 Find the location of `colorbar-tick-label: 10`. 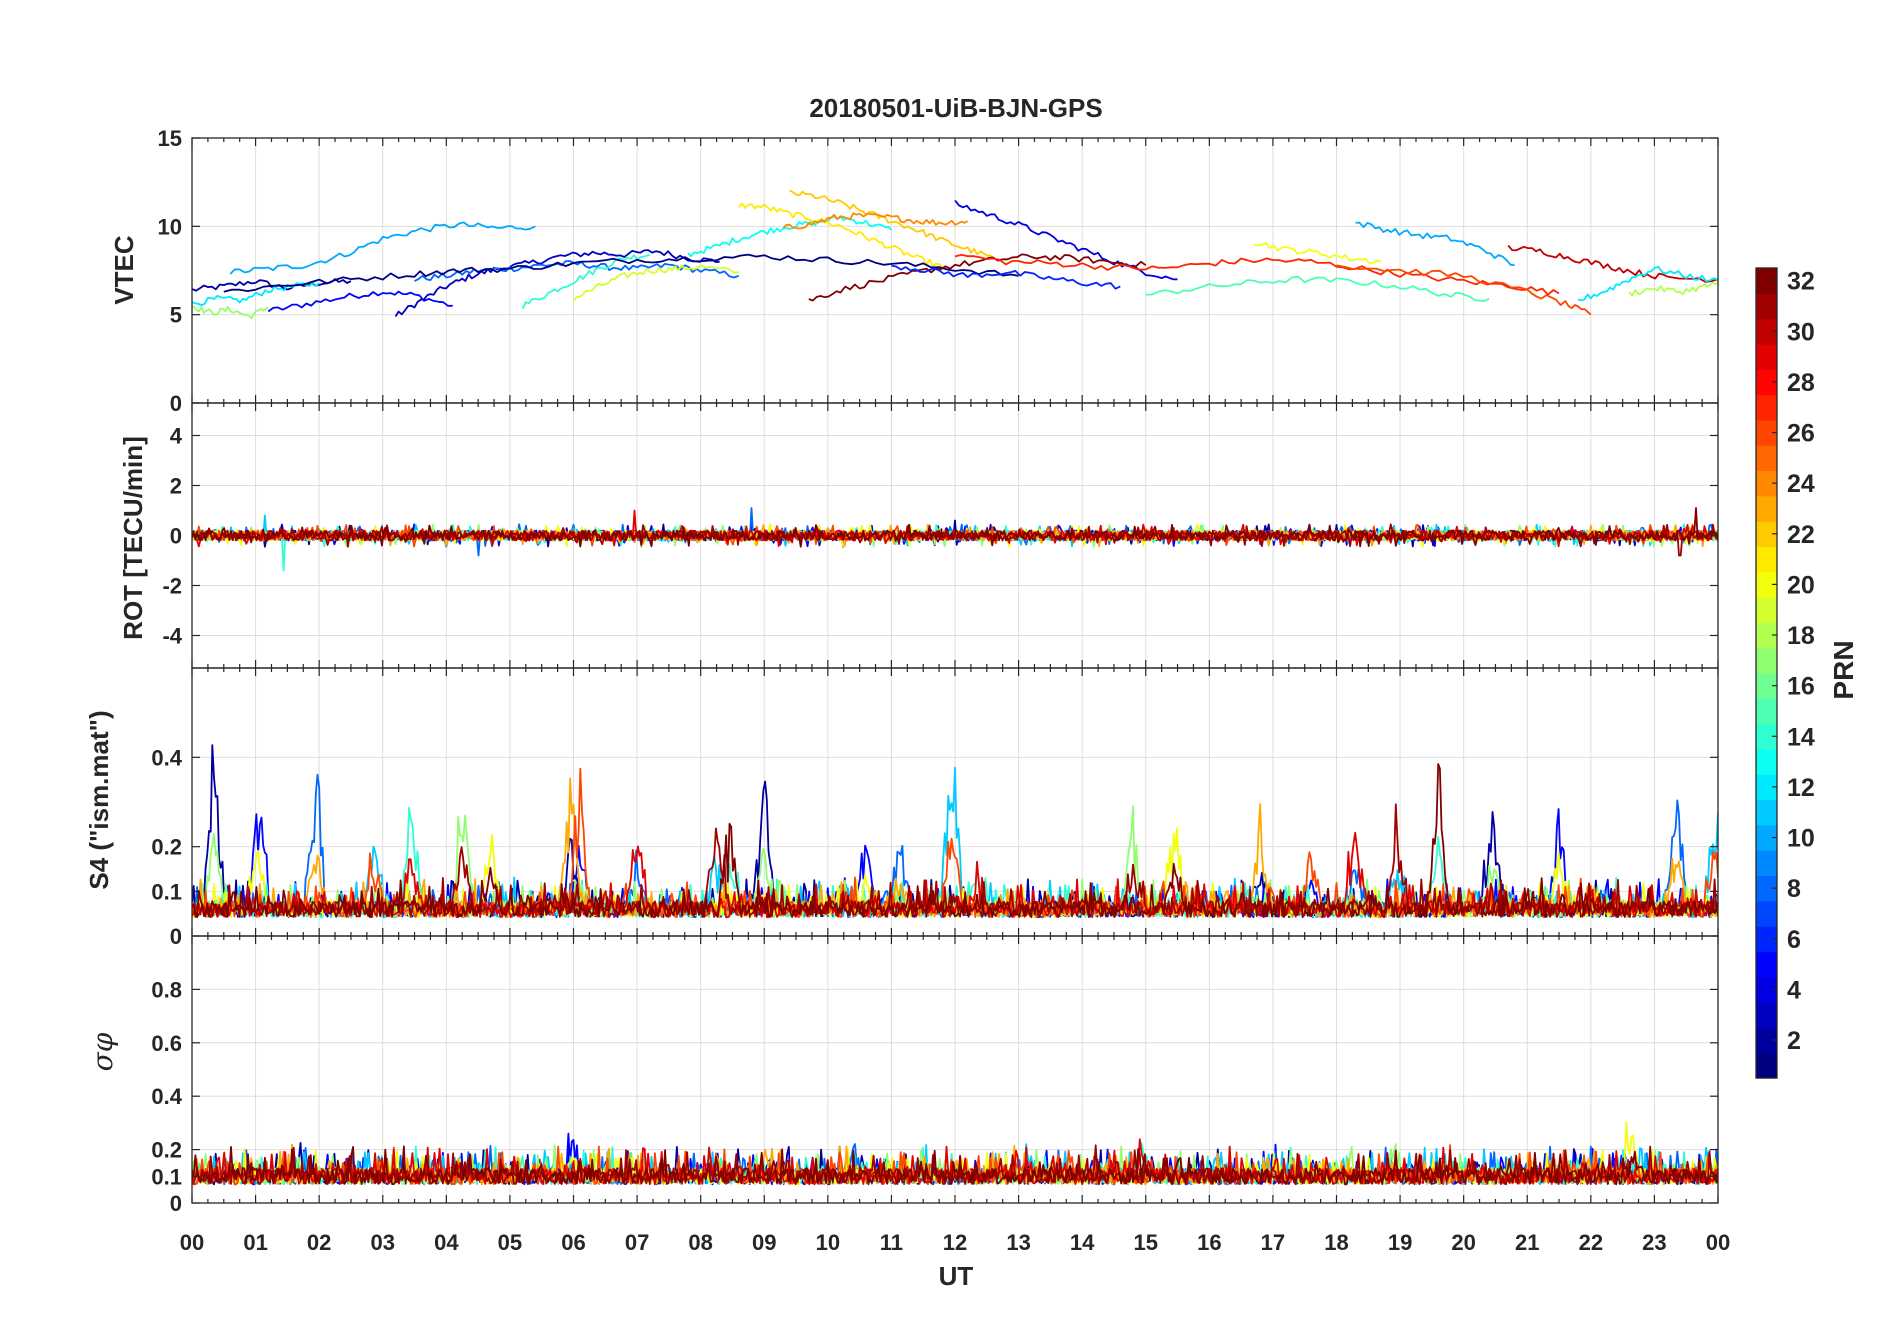

colorbar-tick-label: 10 is located at coordinates (1801, 839).